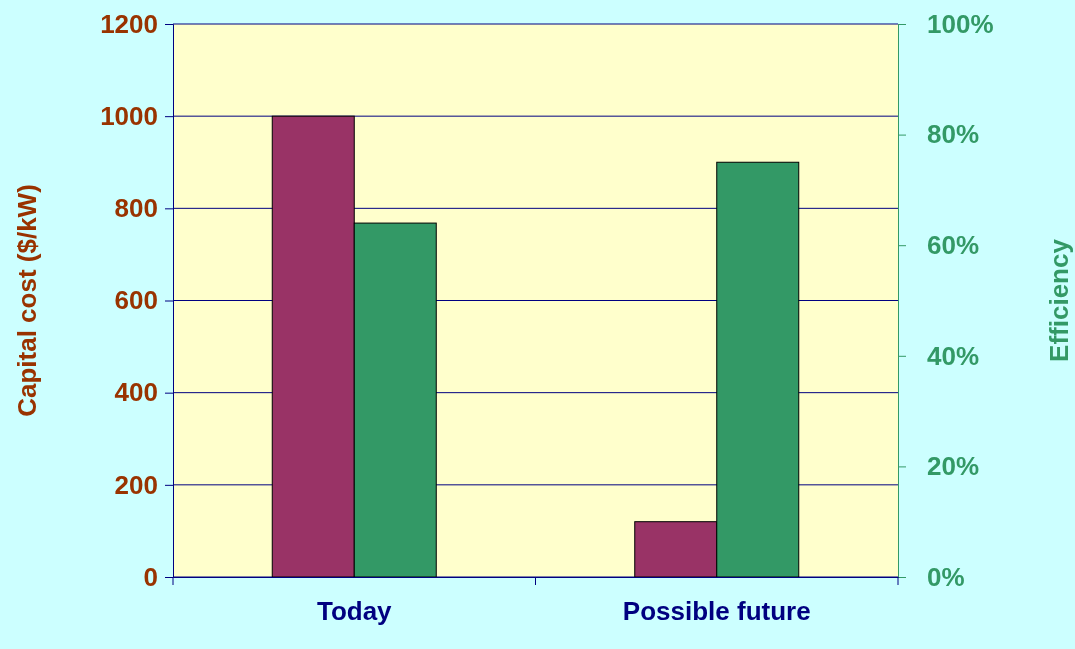 This screenshot has width=1075, height=649. I want to click on y-tick-label: 400, so click(136, 392).